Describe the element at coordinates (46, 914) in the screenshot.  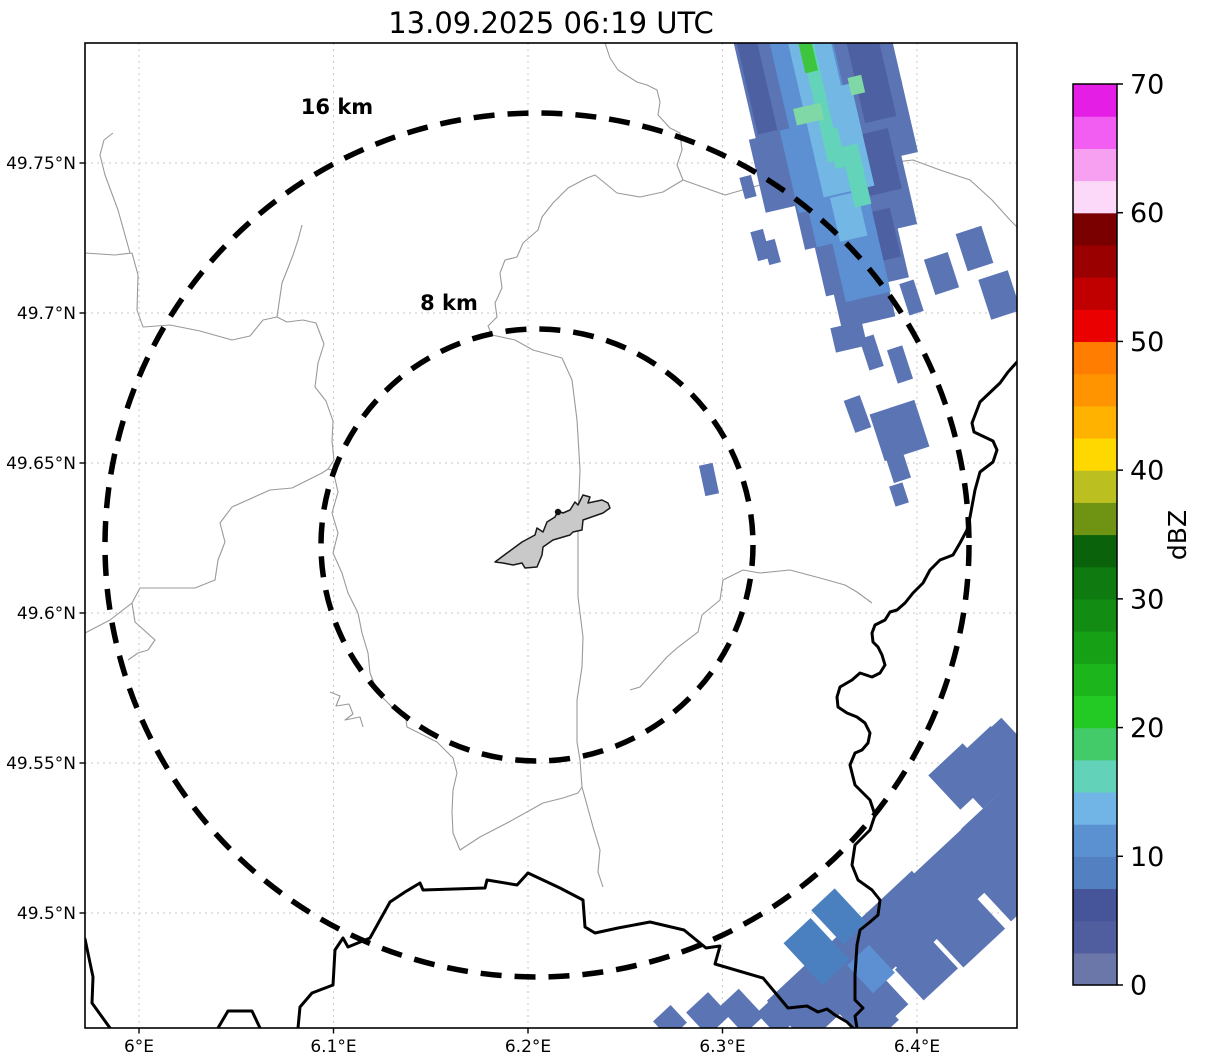
I see `y-tick-label: 49.5°N` at that location.